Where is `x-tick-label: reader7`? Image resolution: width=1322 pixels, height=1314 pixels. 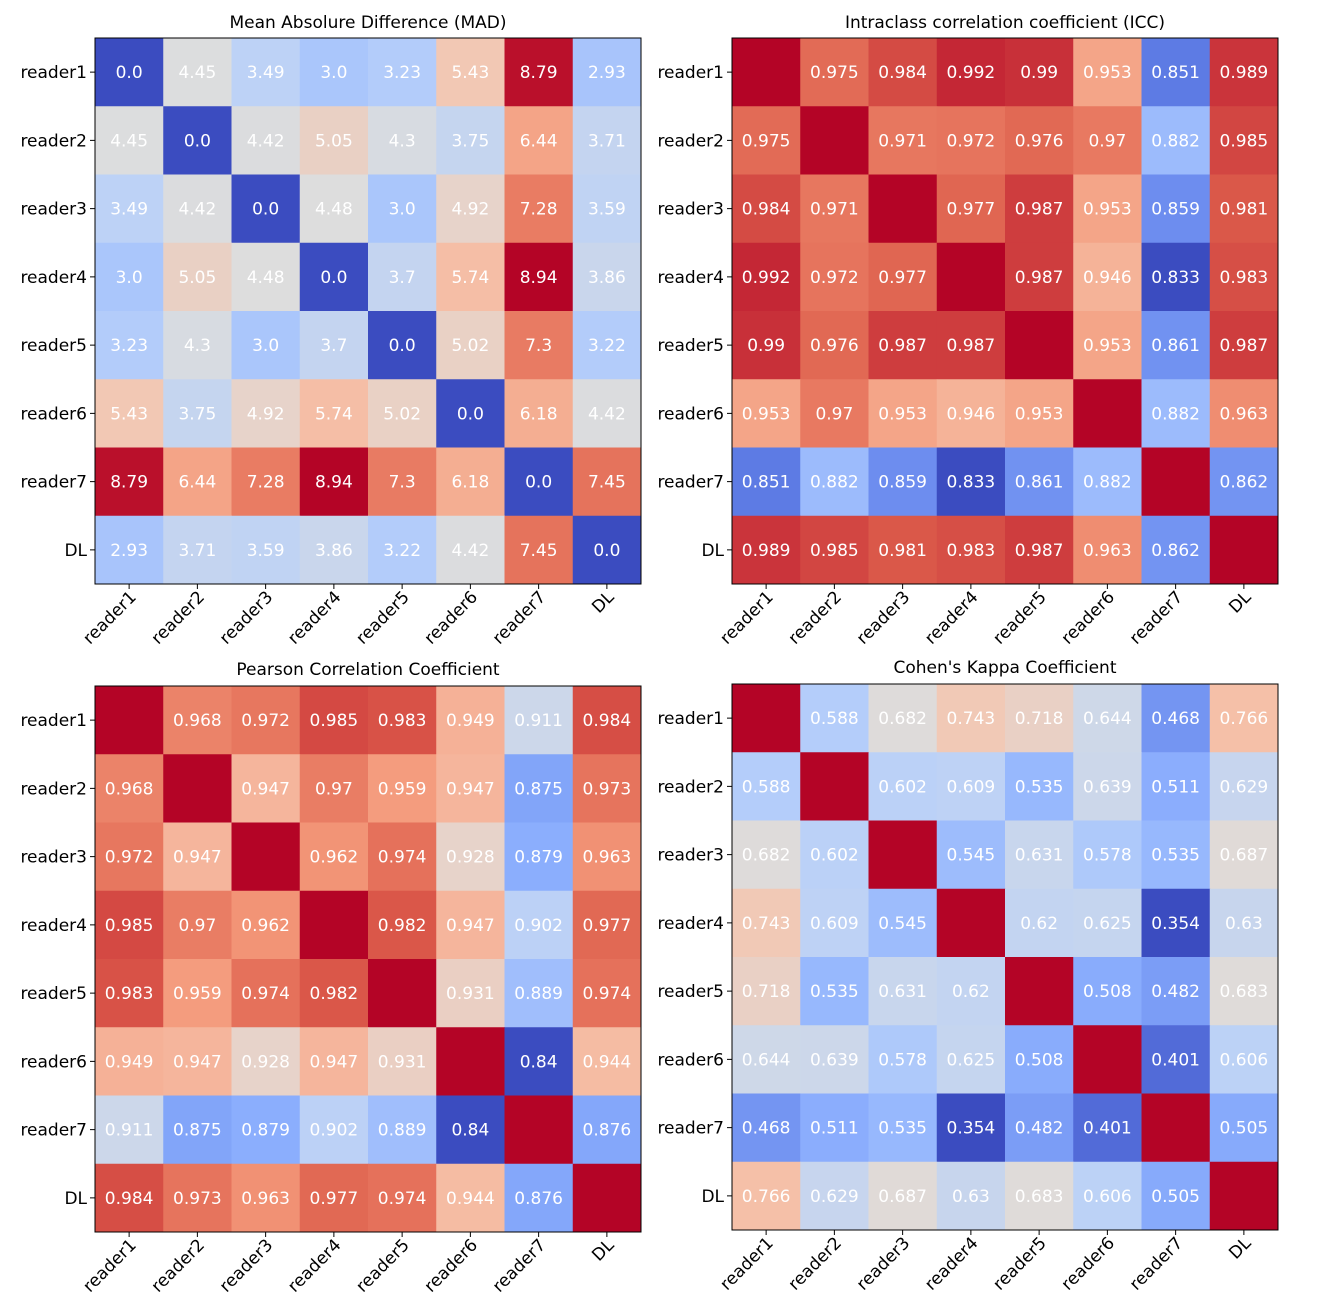 x-tick-label: reader7 is located at coordinates (519, 1265).